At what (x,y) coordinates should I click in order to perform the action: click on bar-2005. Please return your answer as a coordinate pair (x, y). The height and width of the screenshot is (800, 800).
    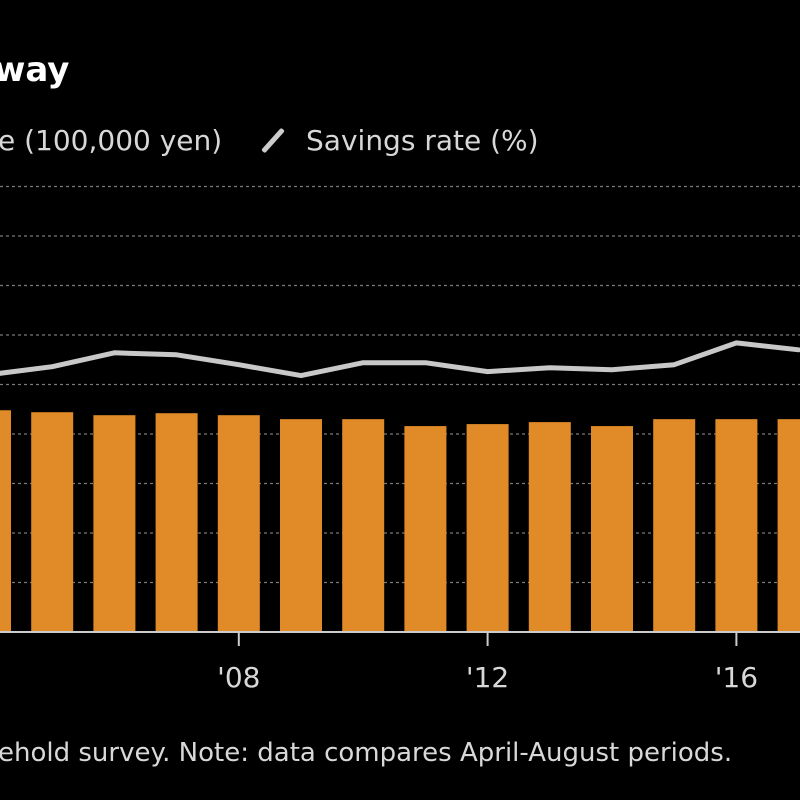
    Looking at the image, I should click on (52, 522).